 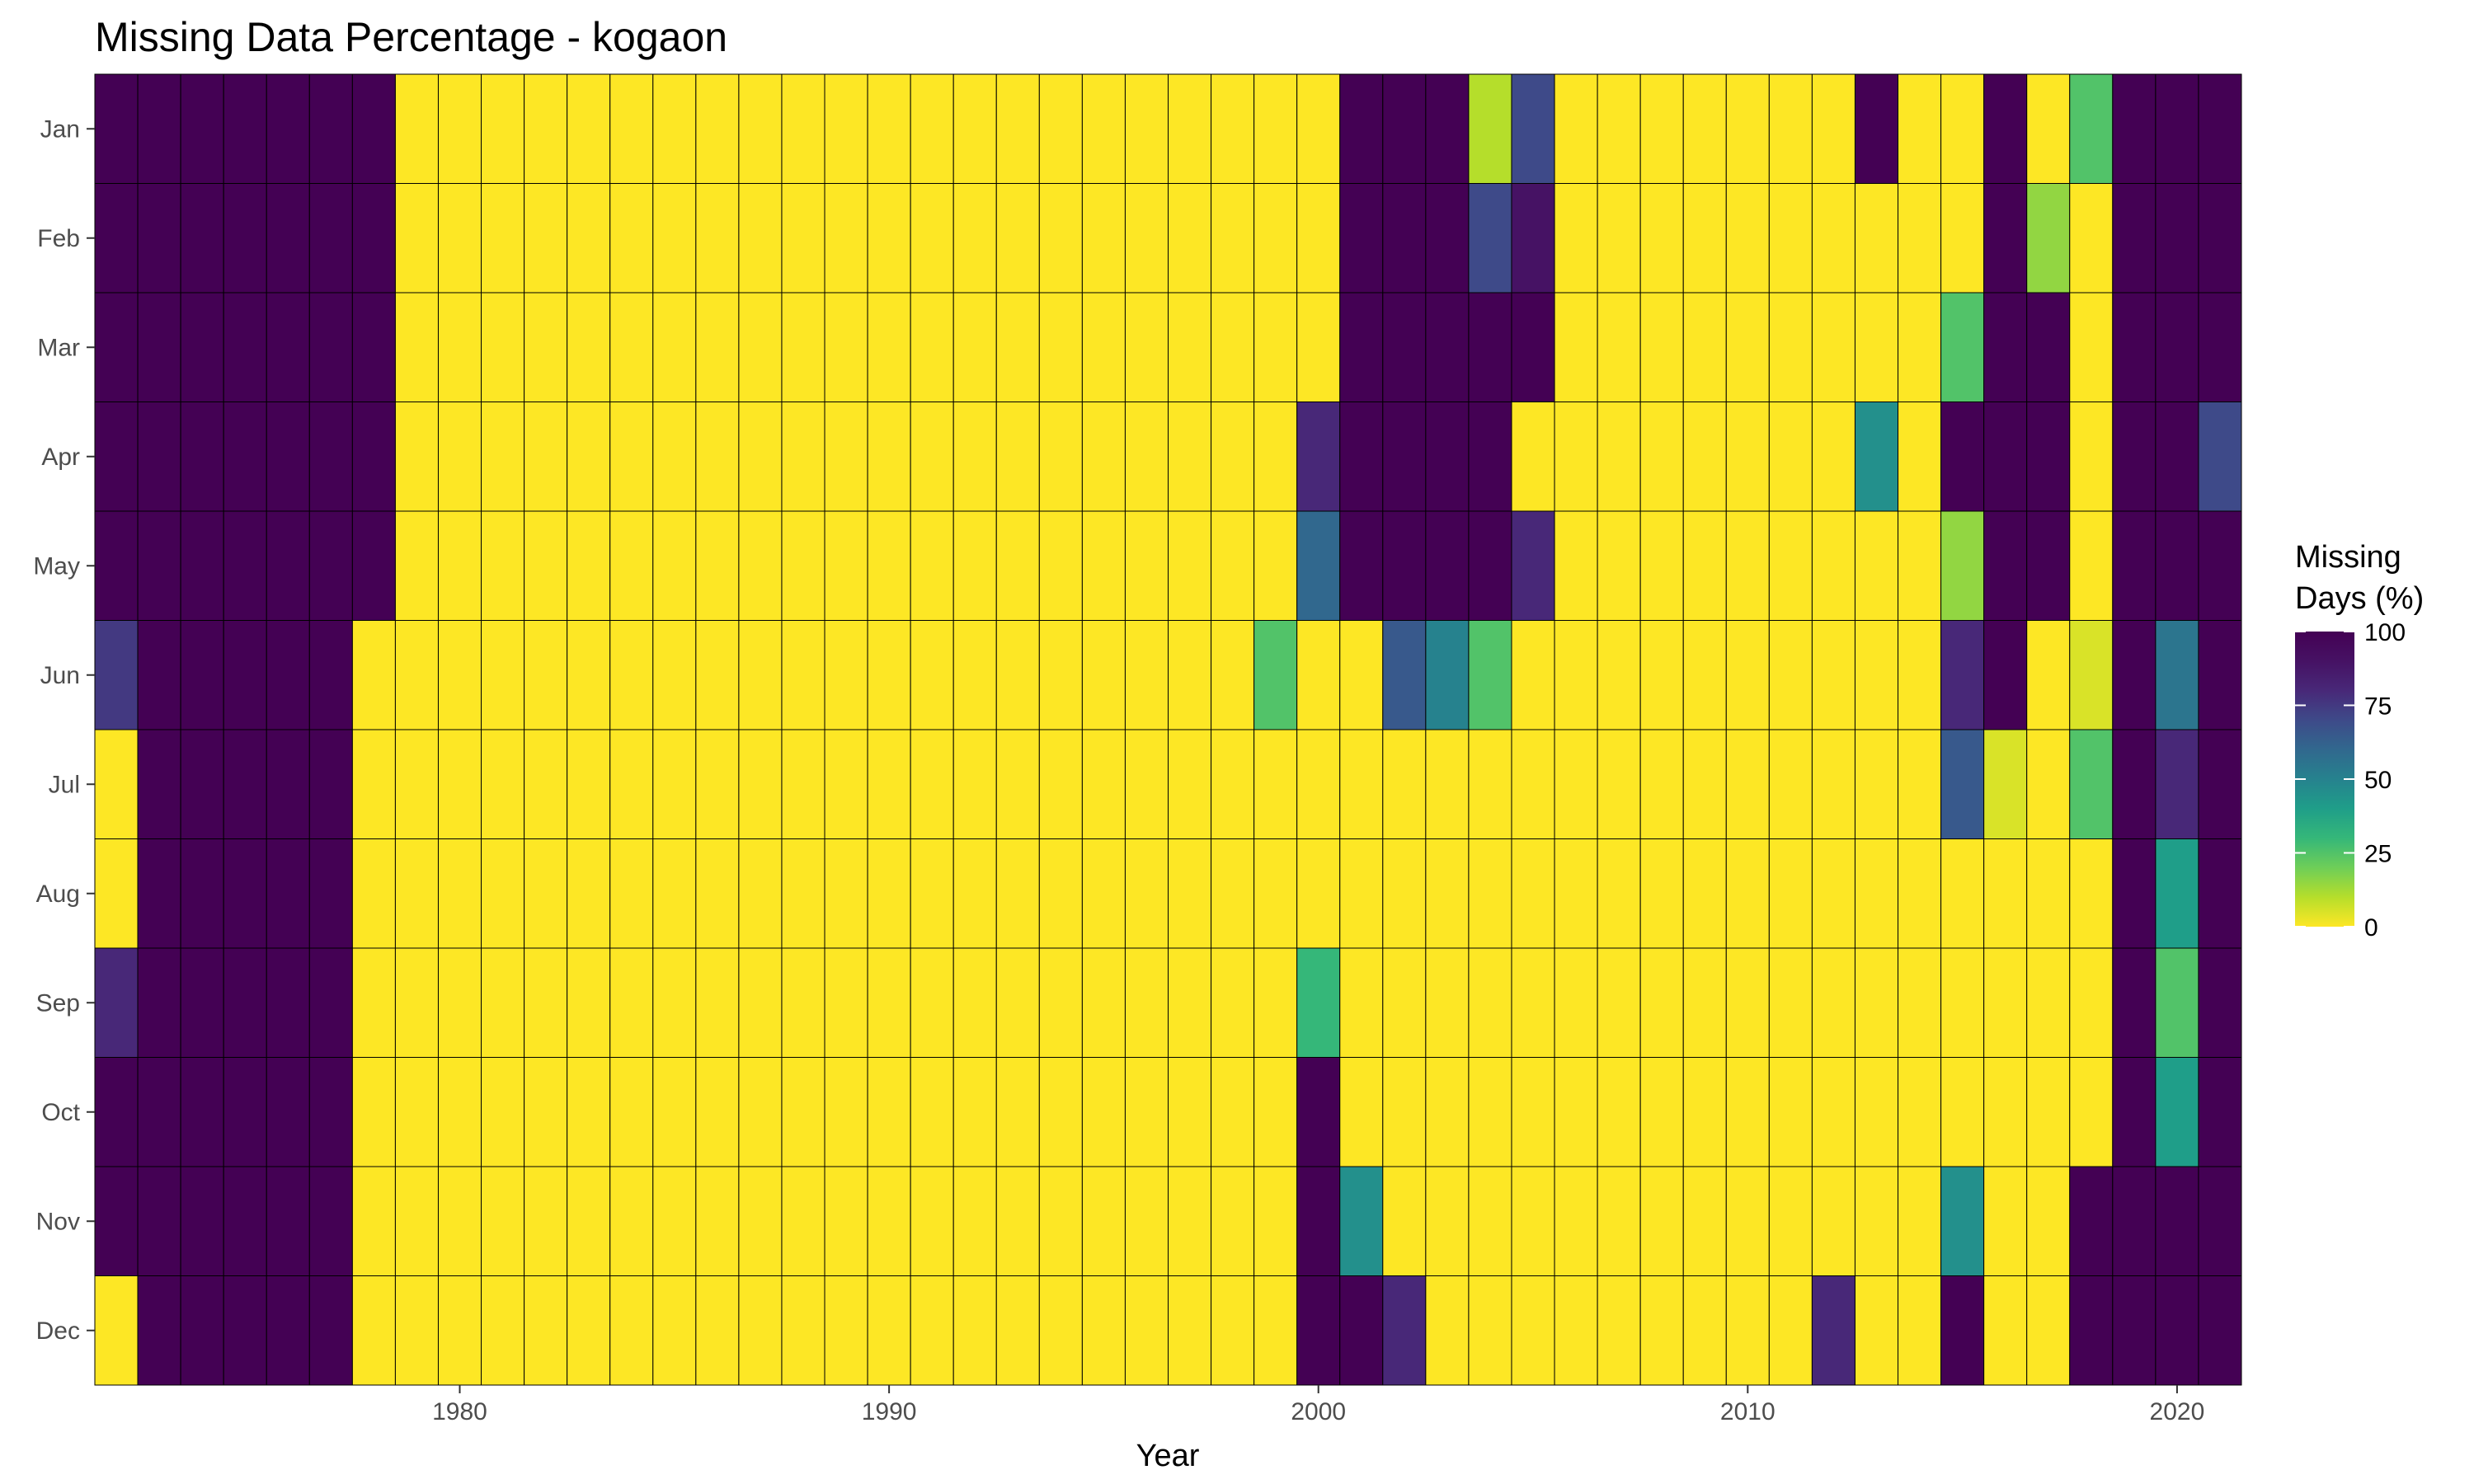 I want to click on y-tick-label: Mar, so click(x=58, y=347).